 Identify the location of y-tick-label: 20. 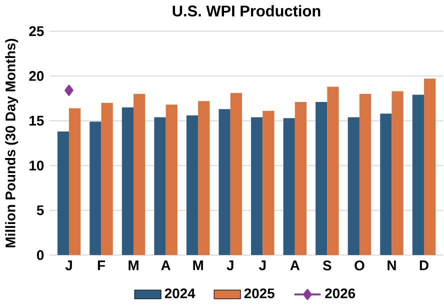
(36, 76).